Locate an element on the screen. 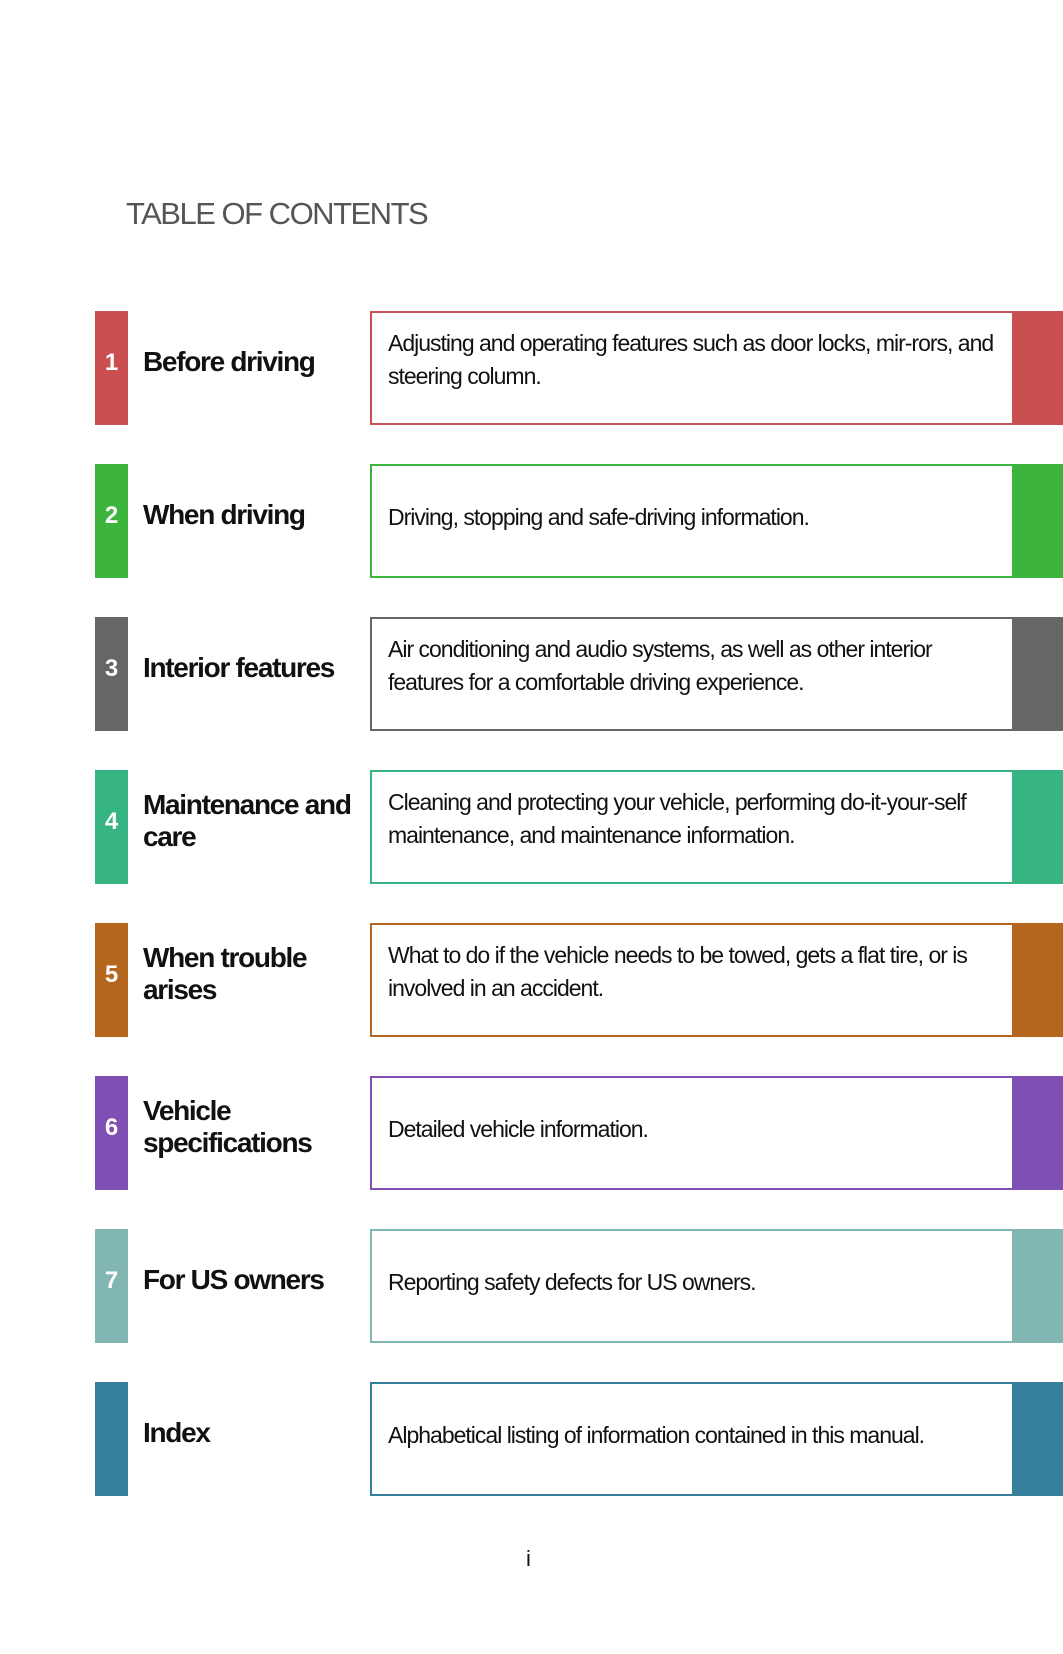 Image resolution: width=1063 pixels, height=1654 pixels. section-title-text: Before driving is located at coordinates (229, 361).